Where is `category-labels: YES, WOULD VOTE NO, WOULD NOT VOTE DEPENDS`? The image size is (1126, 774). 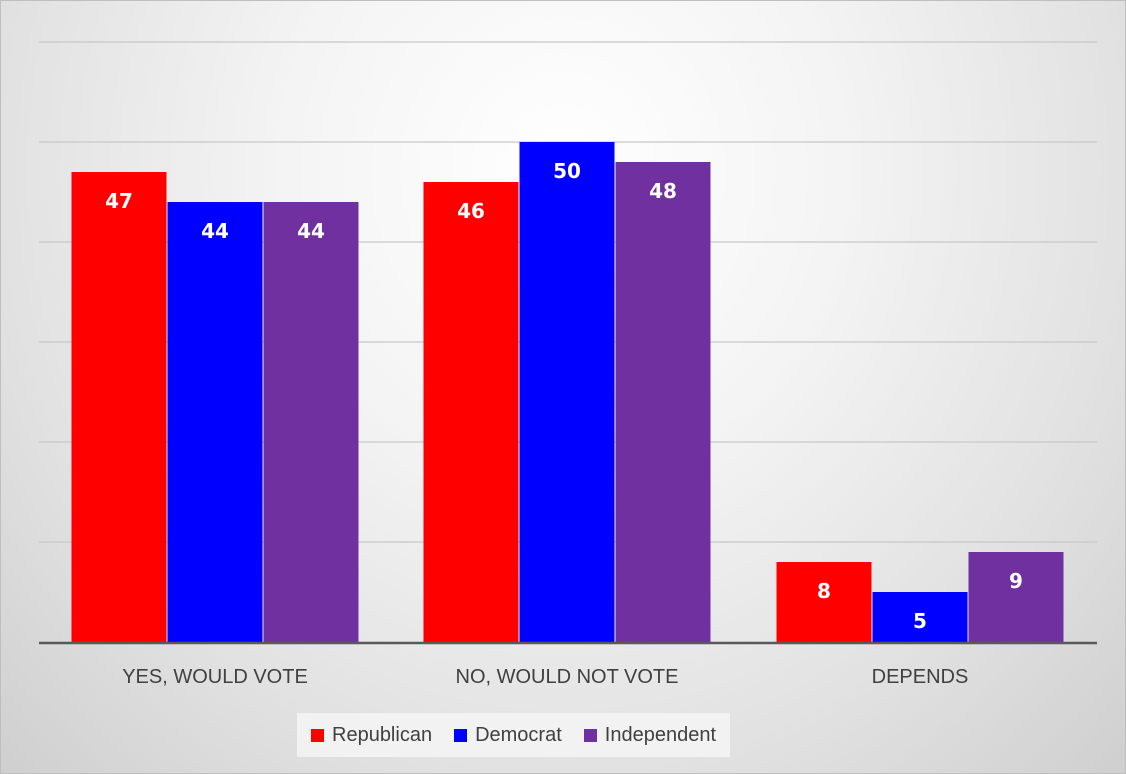 category-labels: YES, WOULD VOTE NO, WOULD NOT VOTE DEPENDS is located at coordinates (545, 677).